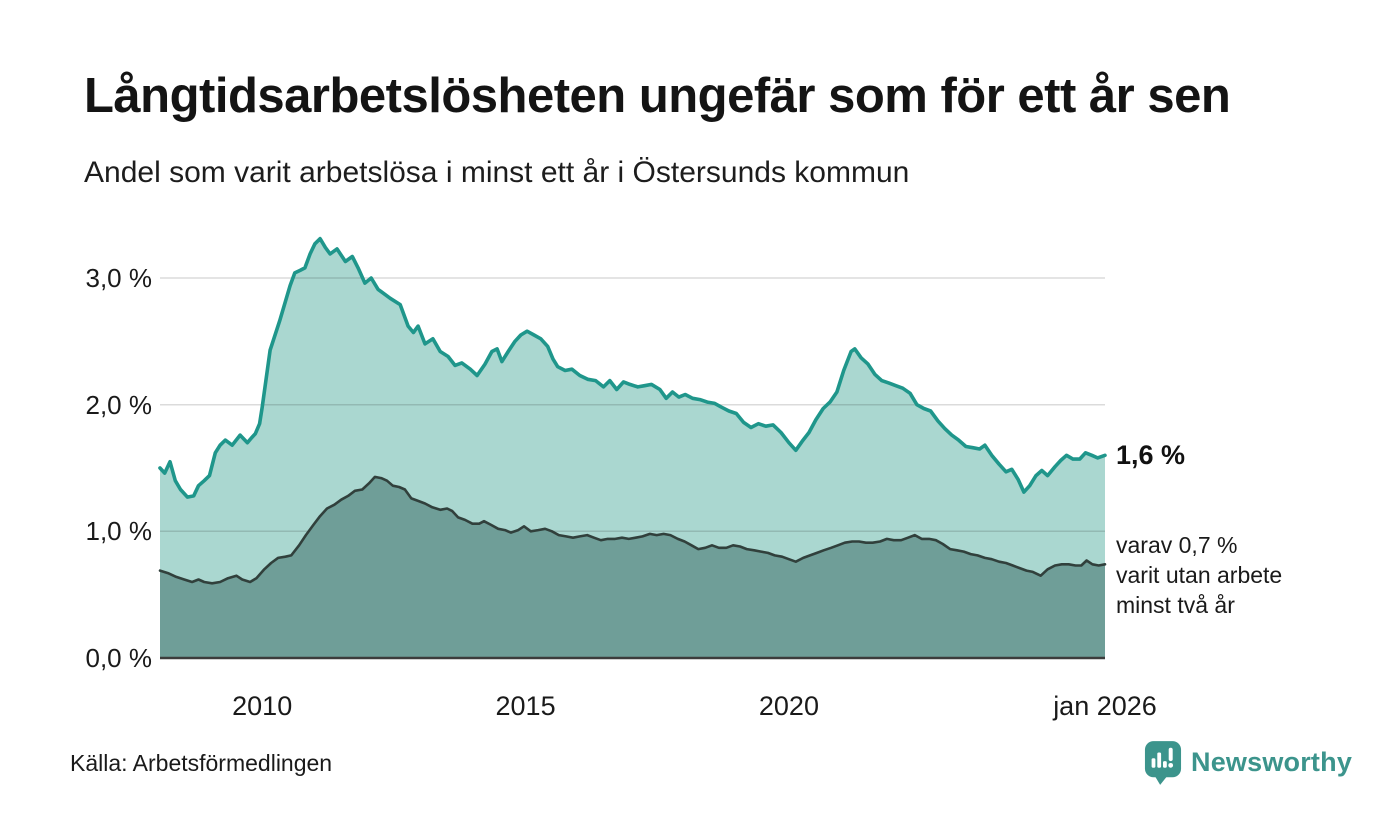 The width and height of the screenshot is (1400, 840). Describe the element at coordinates (788, 706) in the screenshot. I see `x-axis-label: 2020` at that location.